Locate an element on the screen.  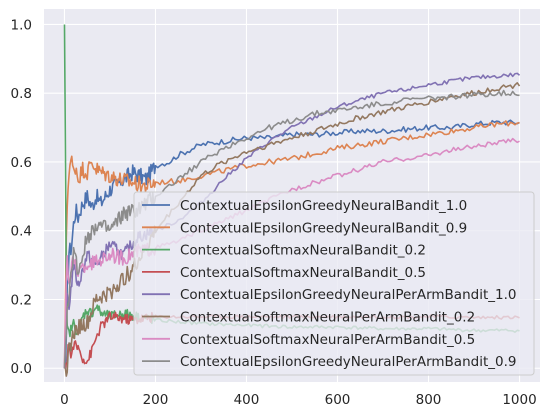
y-tick-label: 0.0 is located at coordinates (21, 369).